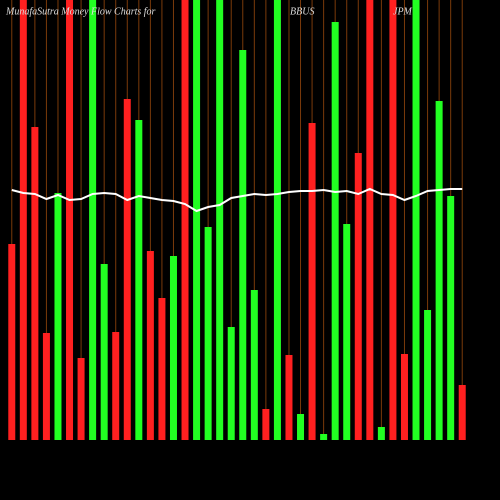 The width and height of the screenshot is (500, 500). I want to click on money-flow-line, so click(237, 200).